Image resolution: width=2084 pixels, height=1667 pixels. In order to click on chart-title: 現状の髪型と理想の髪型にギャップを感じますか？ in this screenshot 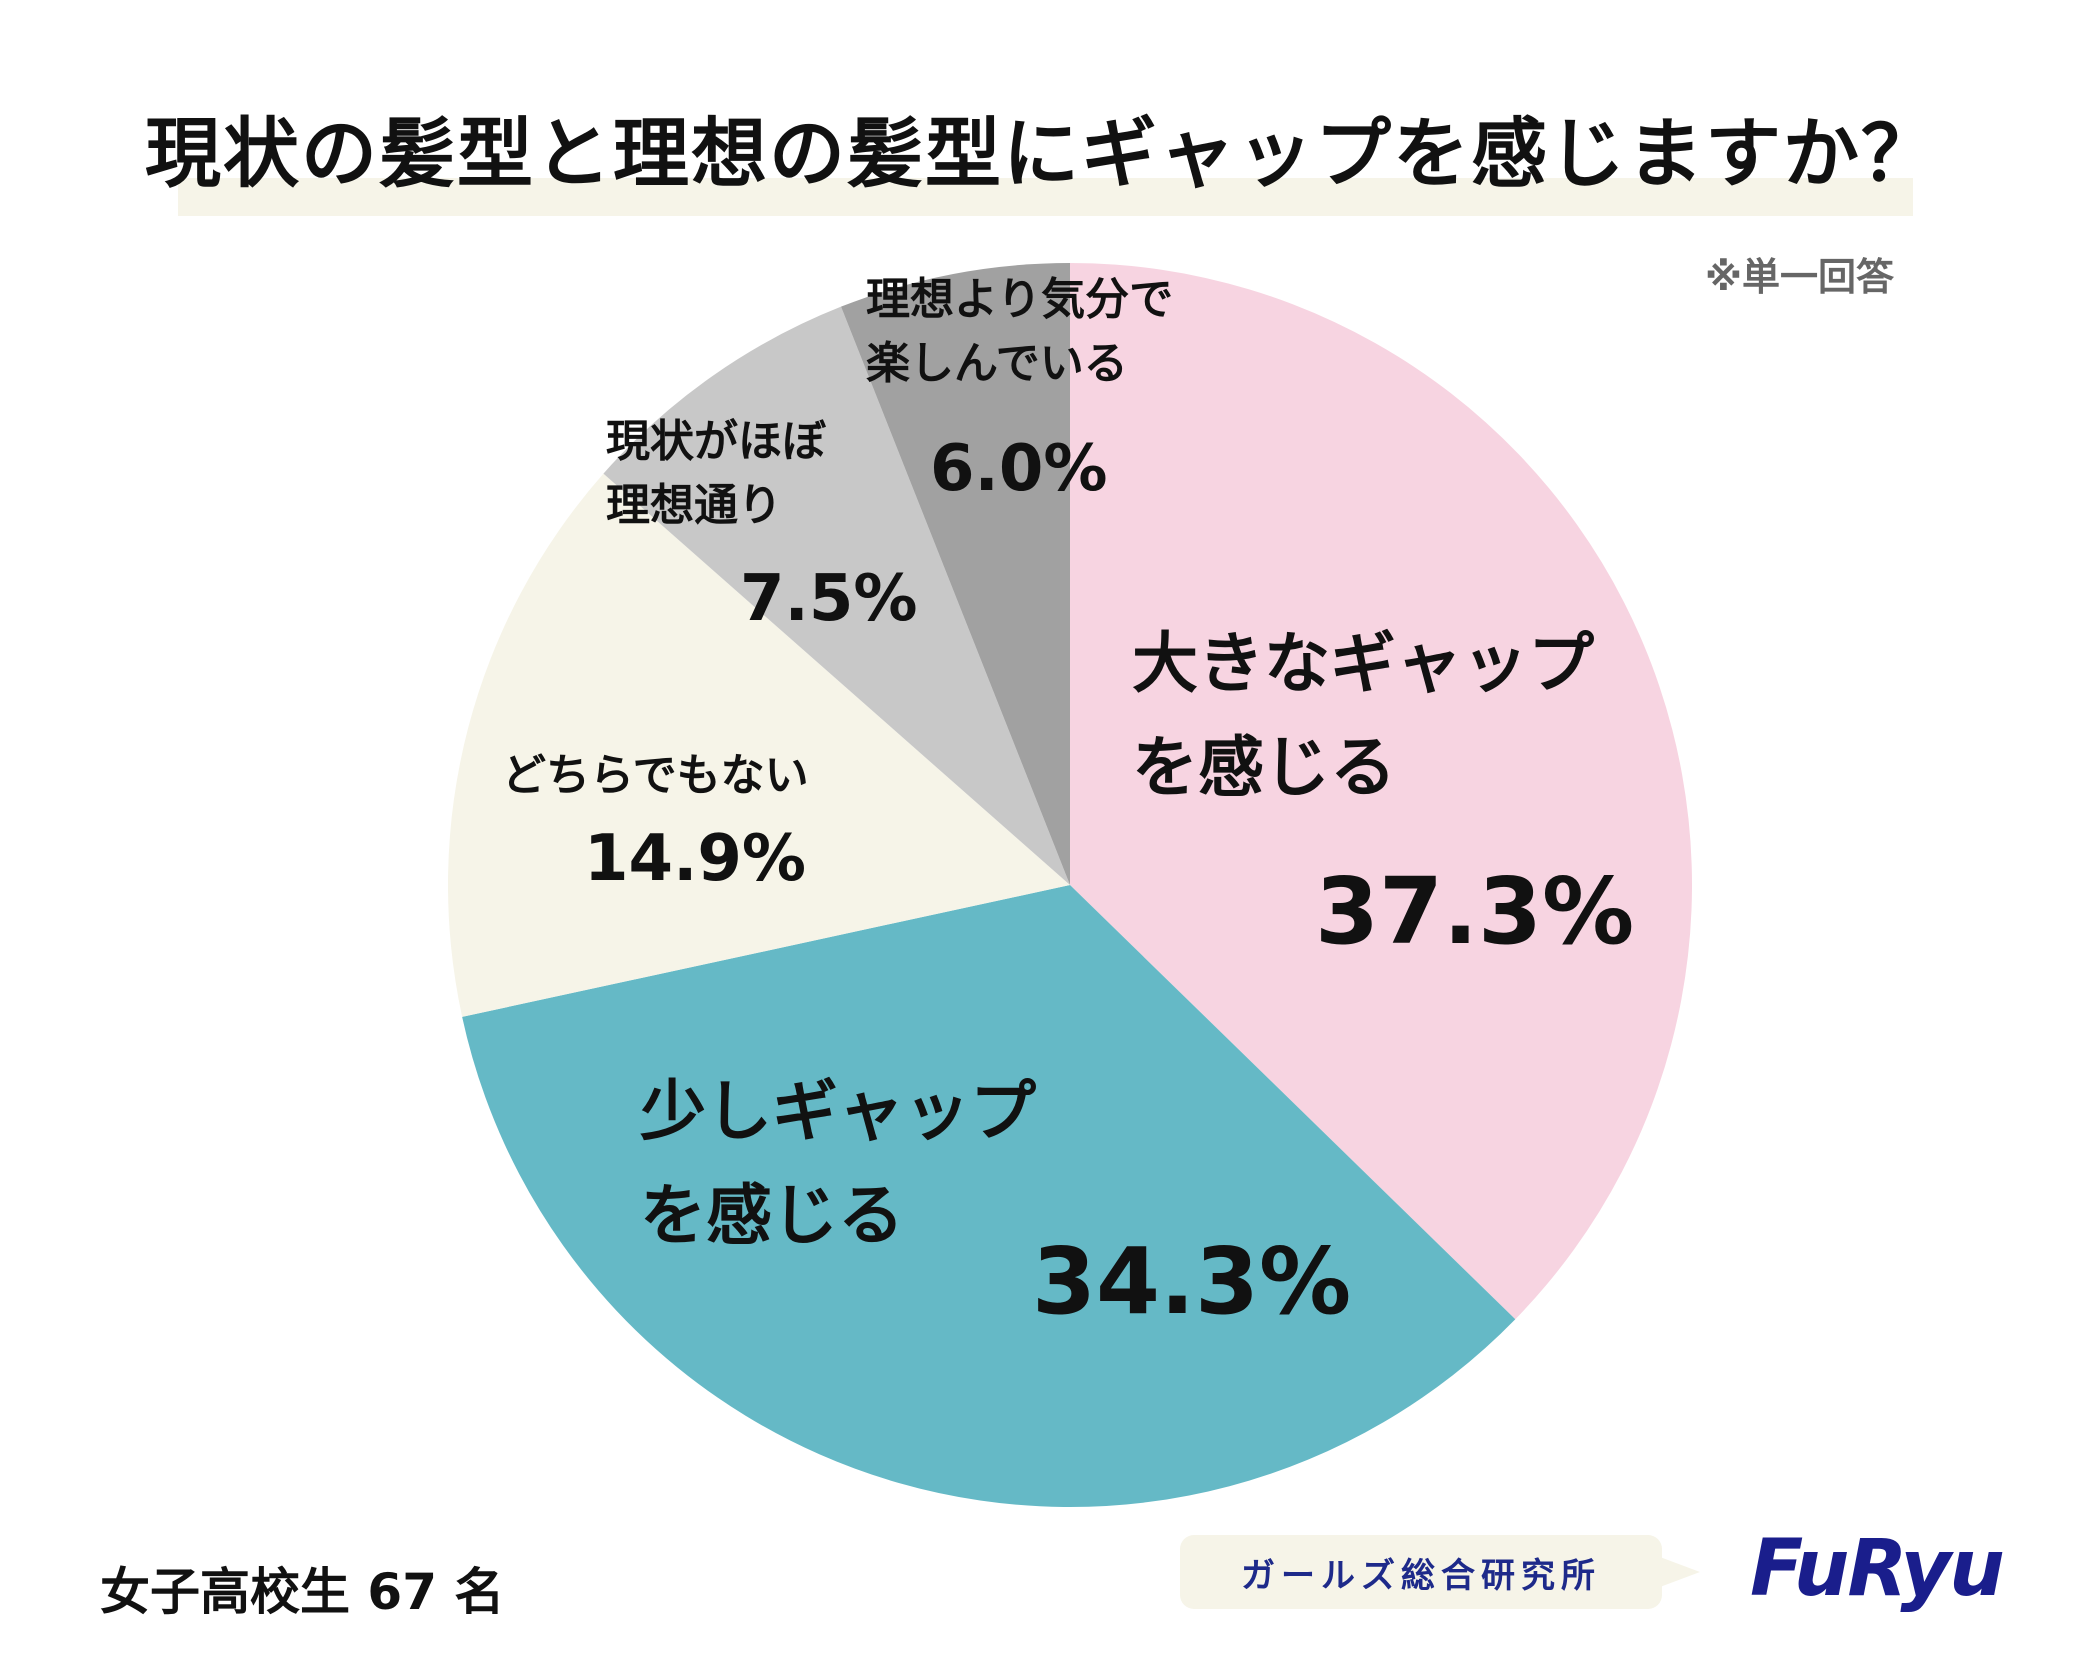, I will do `click(1042, 153)`.